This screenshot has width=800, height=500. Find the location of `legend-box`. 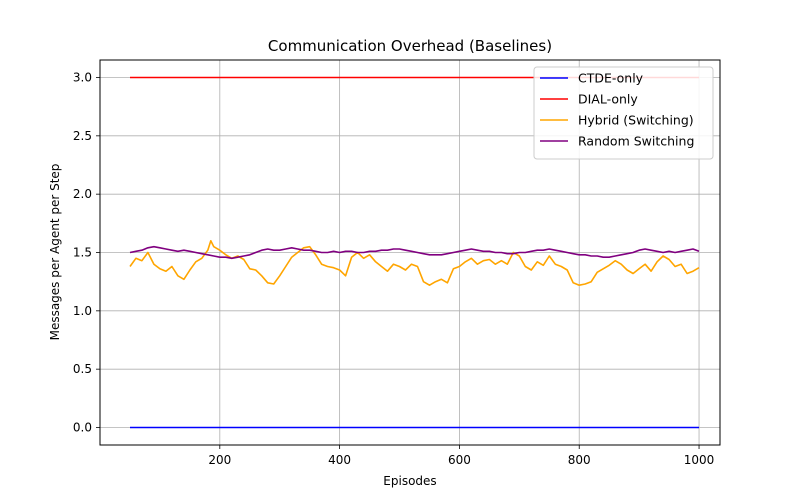

legend-box is located at coordinates (623, 113).